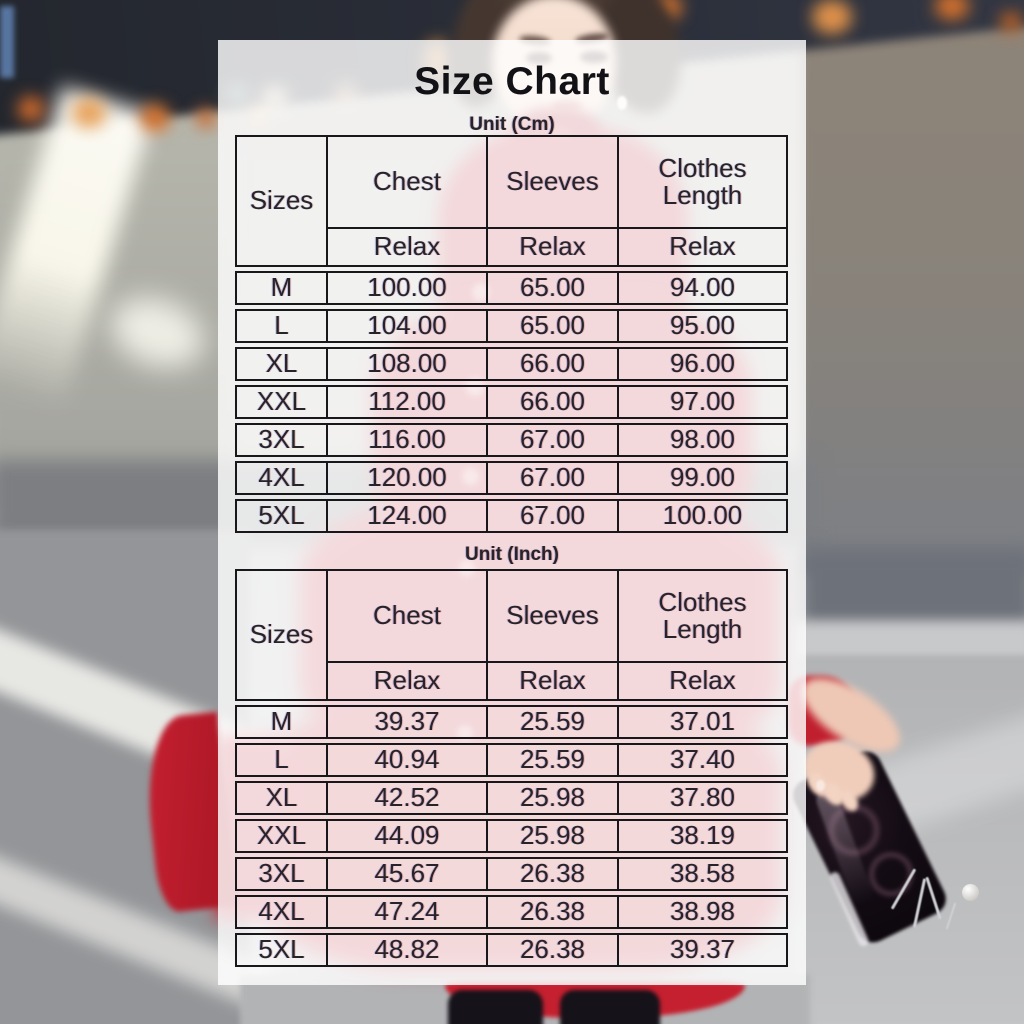 This screenshot has width=1024, height=1024. I want to click on table-row: 3XL 45.67 26.38 38.58, so click(513, 874).